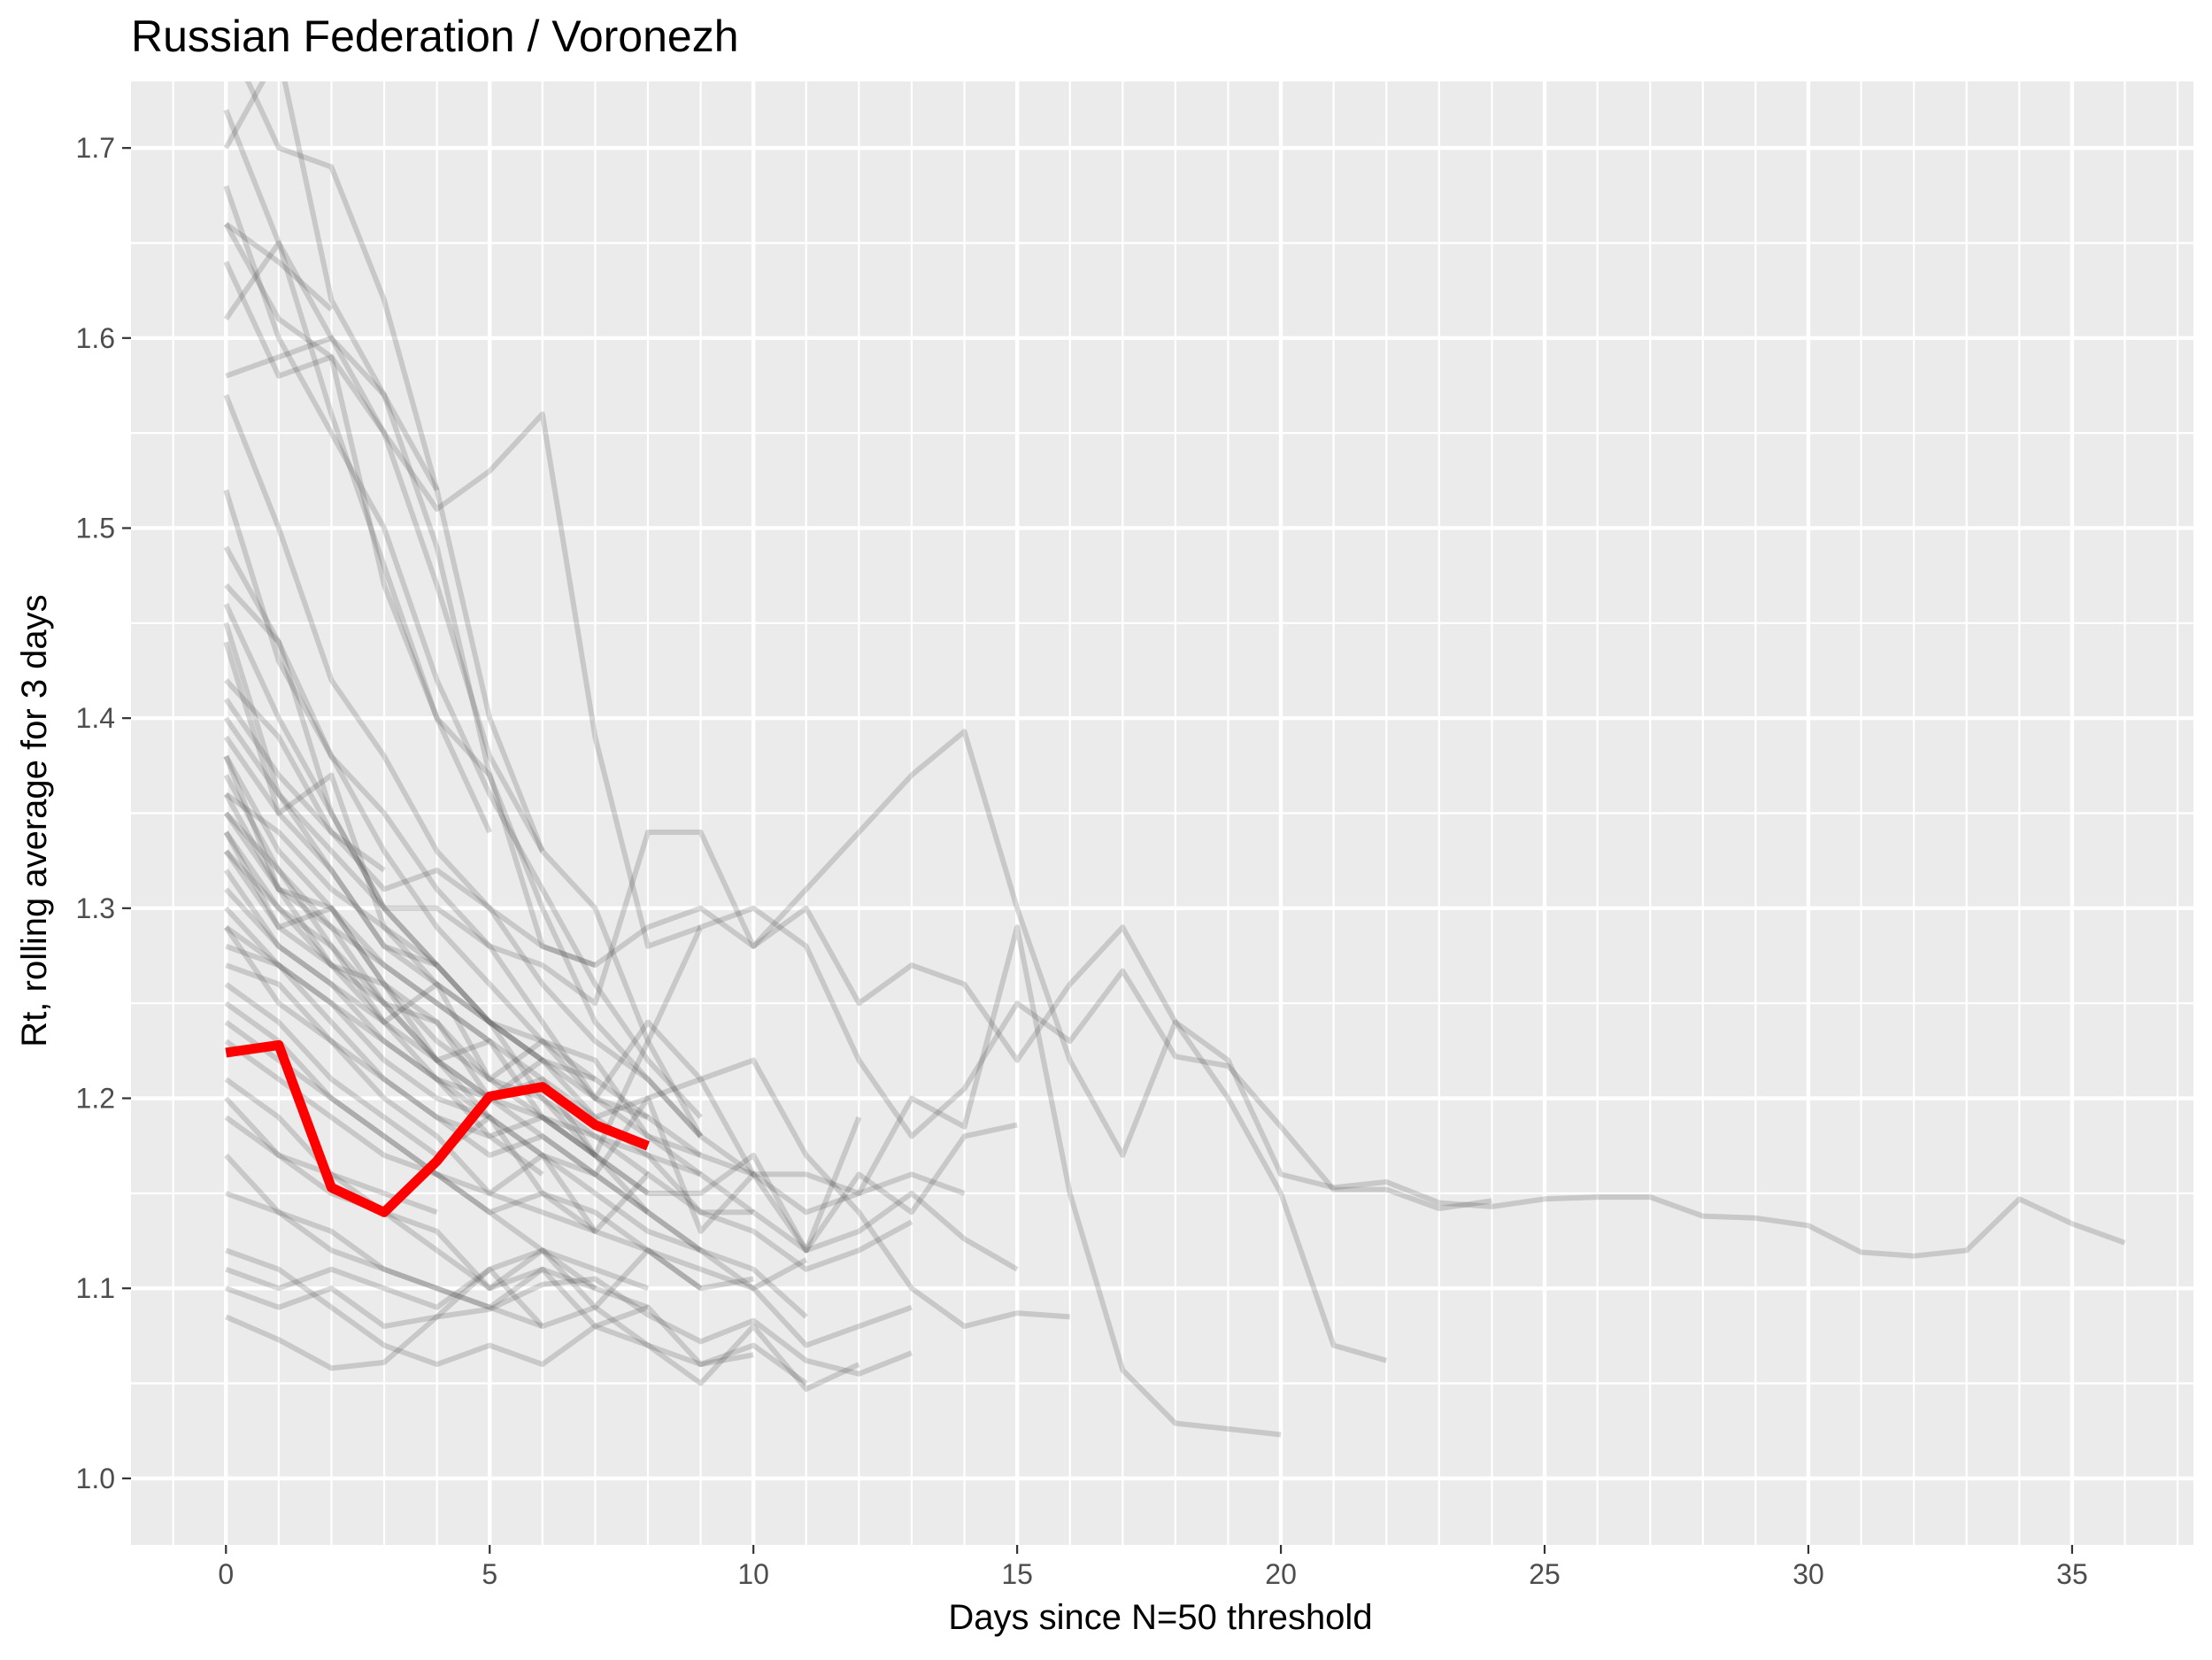  Describe the element at coordinates (753, 1574) in the screenshot. I see `x-tick-label: 10` at that location.